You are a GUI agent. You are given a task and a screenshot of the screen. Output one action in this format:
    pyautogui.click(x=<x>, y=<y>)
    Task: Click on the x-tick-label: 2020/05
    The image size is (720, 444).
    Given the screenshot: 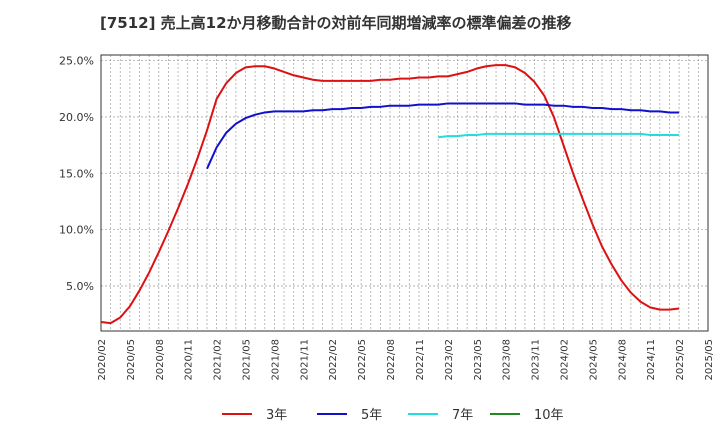 What is the action you would take?
    pyautogui.click(x=131, y=360)
    